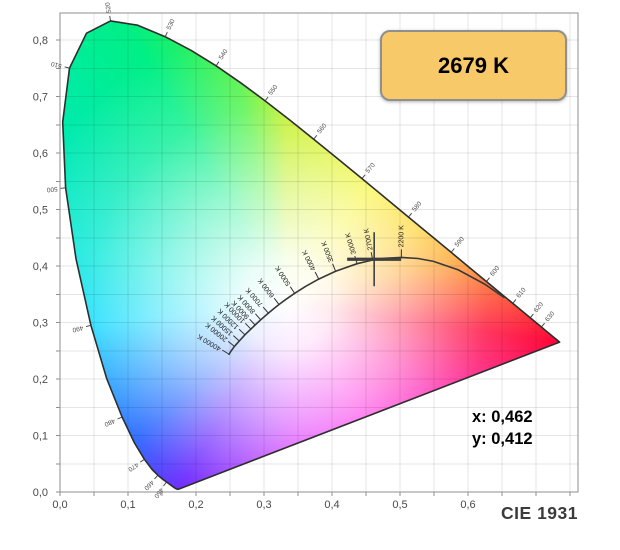 The height and width of the screenshot is (550, 620). I want to click on y-axis-tick-label: 0,8, so click(40, 41).